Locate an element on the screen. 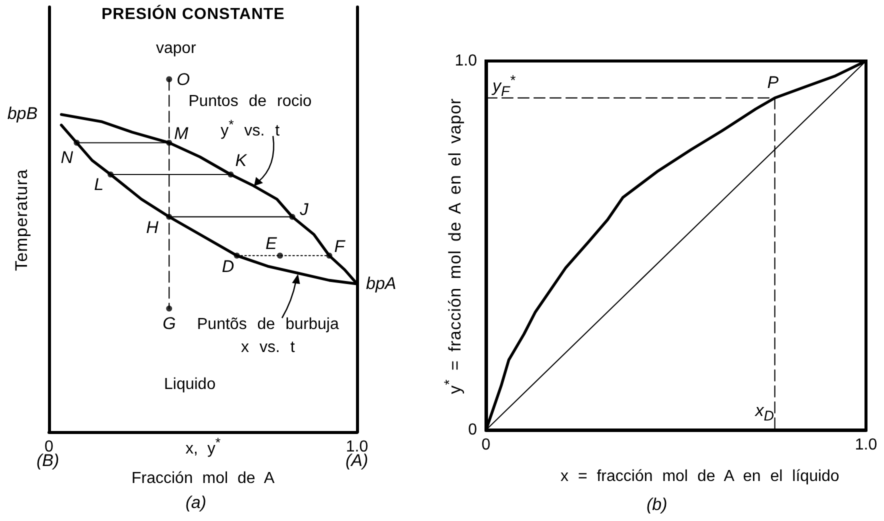 The image size is (884, 521). text: x, y$^{*}$ Fracción mol de A is located at coordinates (203, 460).